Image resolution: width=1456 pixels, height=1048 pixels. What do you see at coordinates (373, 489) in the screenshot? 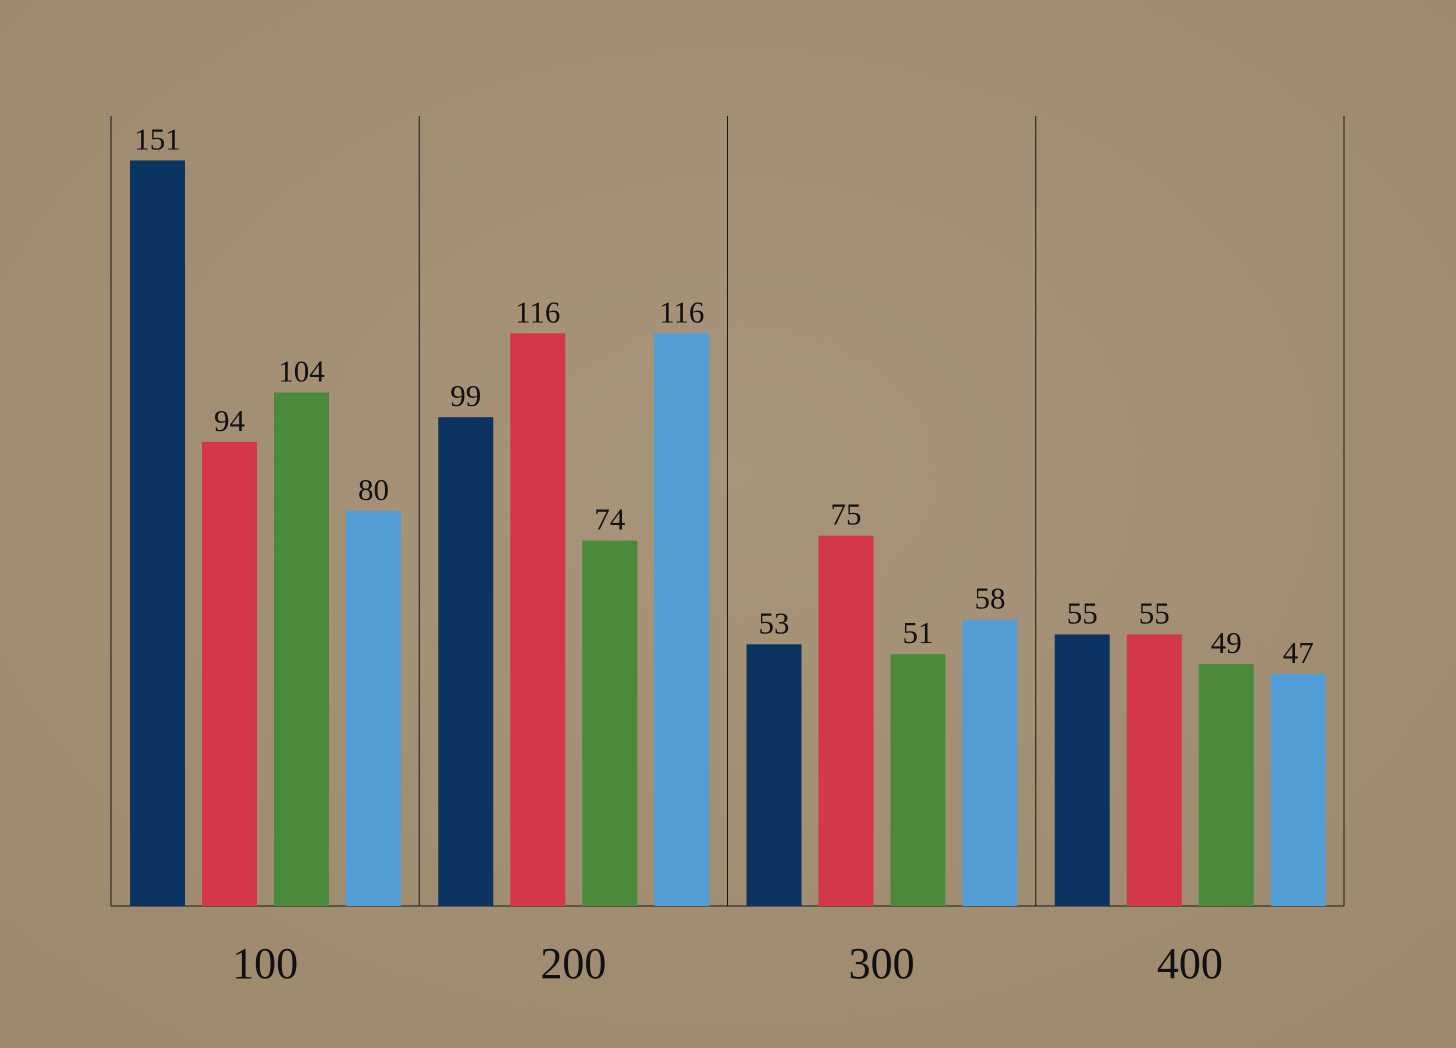
I see `value-label: 80` at bounding box center [373, 489].